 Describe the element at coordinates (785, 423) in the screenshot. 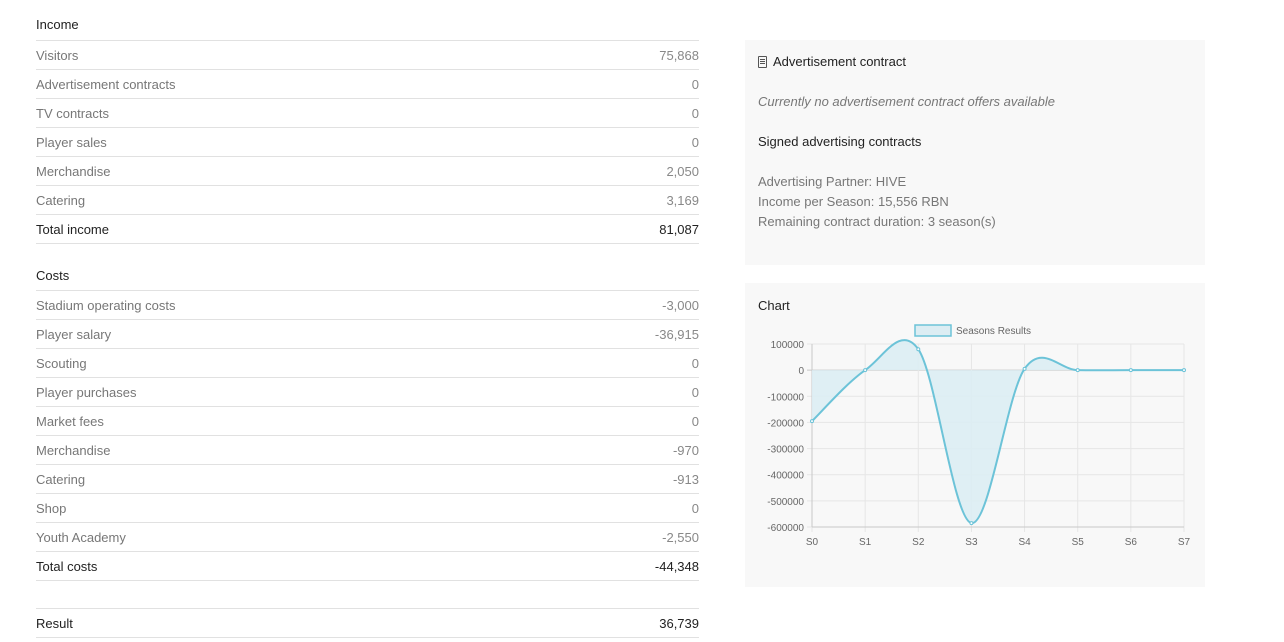

I see `y-tick-label: -200000` at that location.